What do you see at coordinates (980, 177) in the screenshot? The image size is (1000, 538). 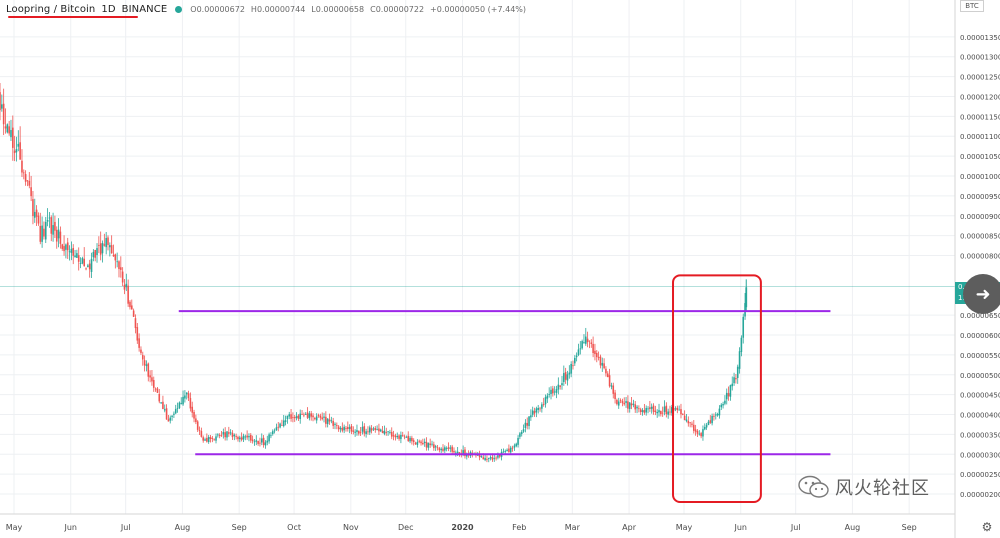 I see `y-tick-label: 0.00001000` at bounding box center [980, 177].